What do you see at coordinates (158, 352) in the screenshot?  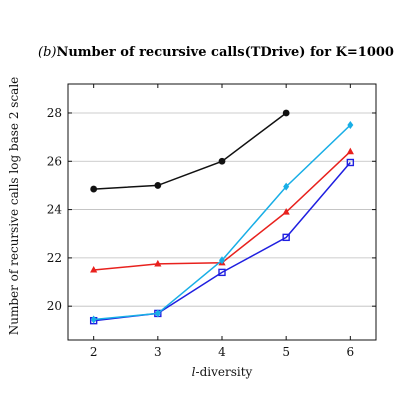 I see `x-tick-label: 3` at bounding box center [158, 352].